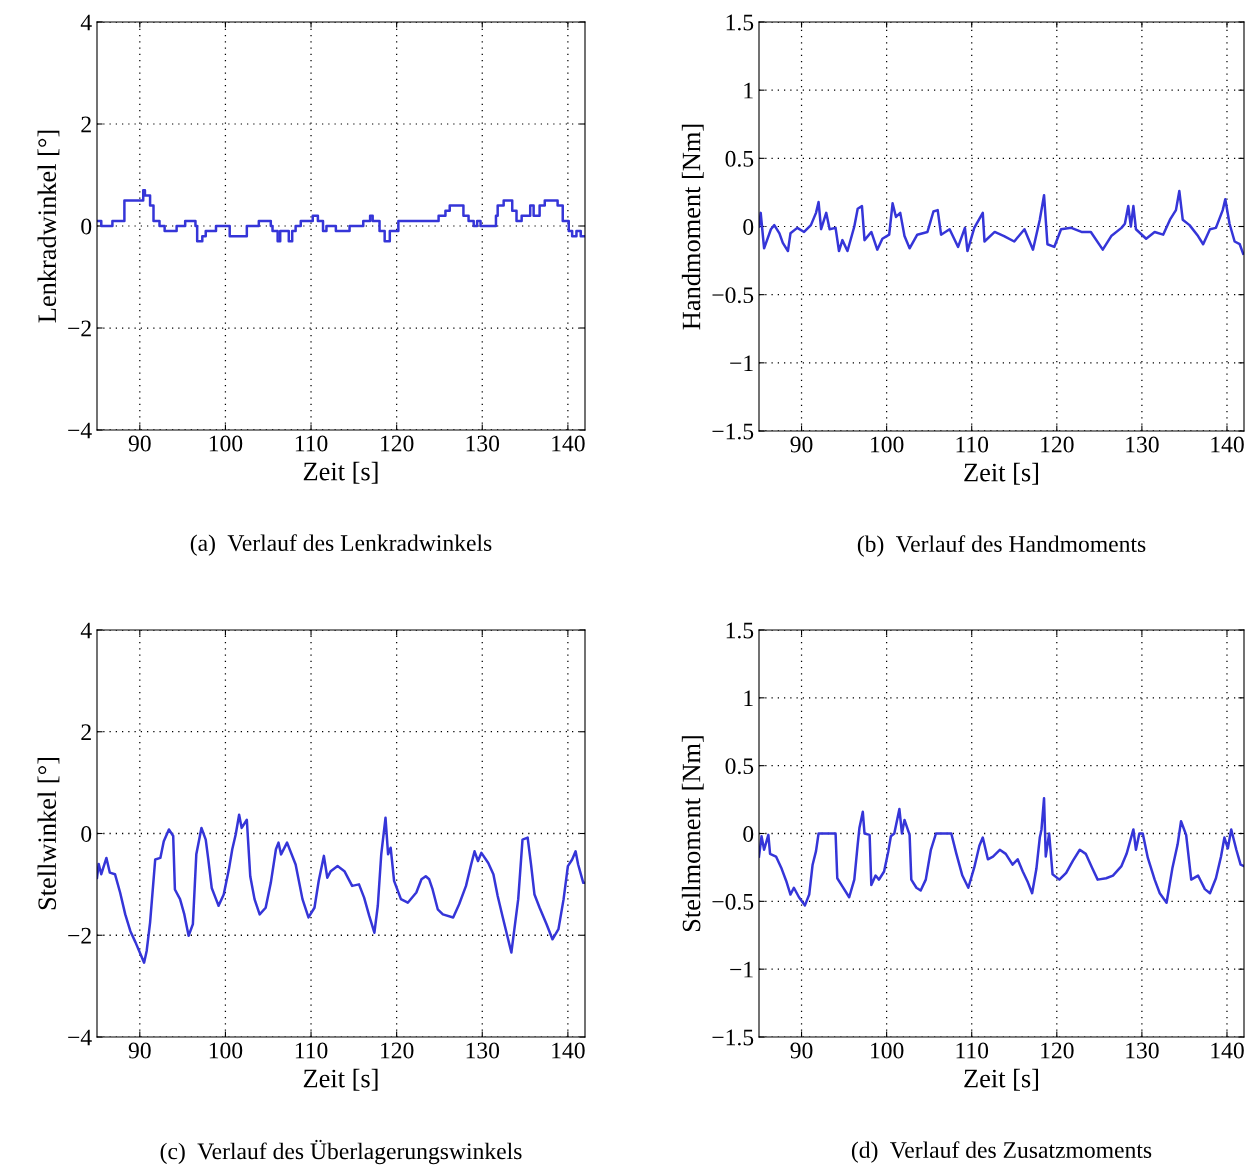 The width and height of the screenshot is (1255, 1166). Describe the element at coordinates (692, 834) in the screenshot. I see `y-axis-title: Stellmoment [Nm]` at that location.